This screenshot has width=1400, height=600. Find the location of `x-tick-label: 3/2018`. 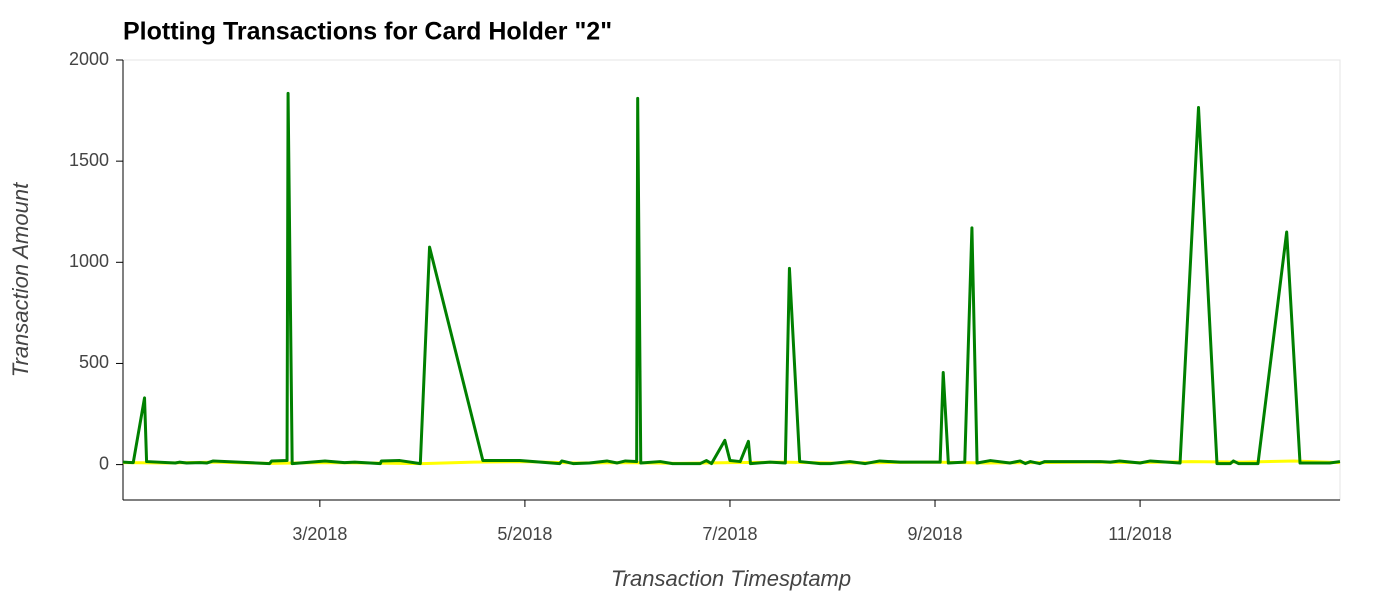

x-tick-label: 3/2018 is located at coordinates (319, 534).